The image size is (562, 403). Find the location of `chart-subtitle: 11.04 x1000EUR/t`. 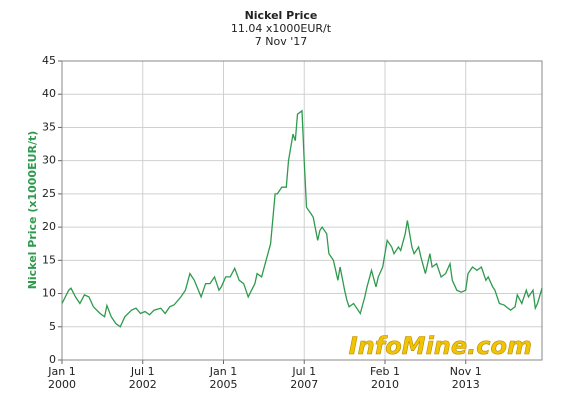

chart-subtitle: 11.04 x1000EUR/t is located at coordinates (281, 28).